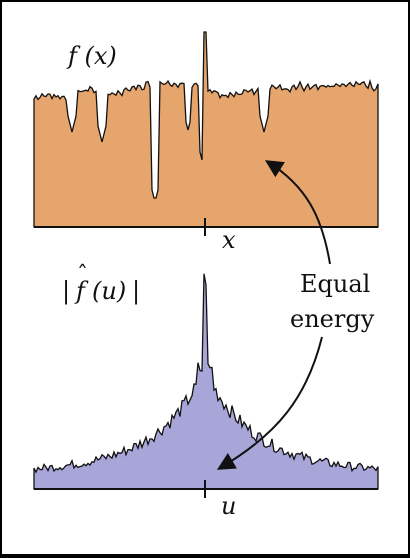 This screenshot has height=558, width=410. I want to click on fhat-bar-right: |, so click(136, 291).